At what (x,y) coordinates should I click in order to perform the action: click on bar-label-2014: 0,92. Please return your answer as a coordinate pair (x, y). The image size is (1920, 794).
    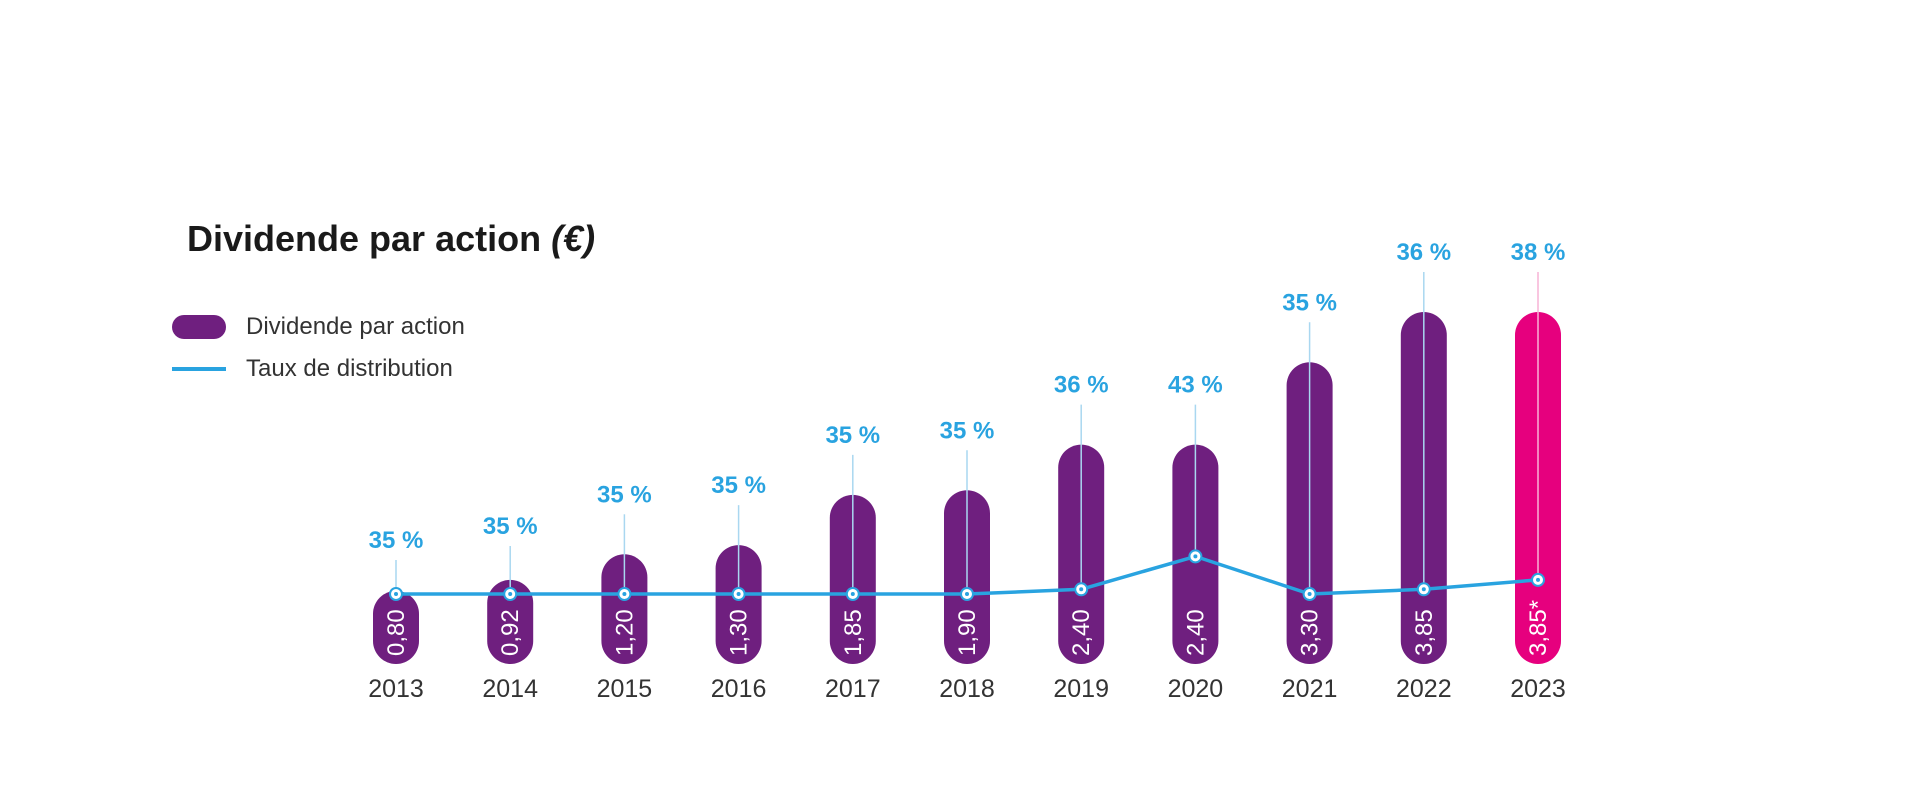
    Looking at the image, I should click on (510, 632).